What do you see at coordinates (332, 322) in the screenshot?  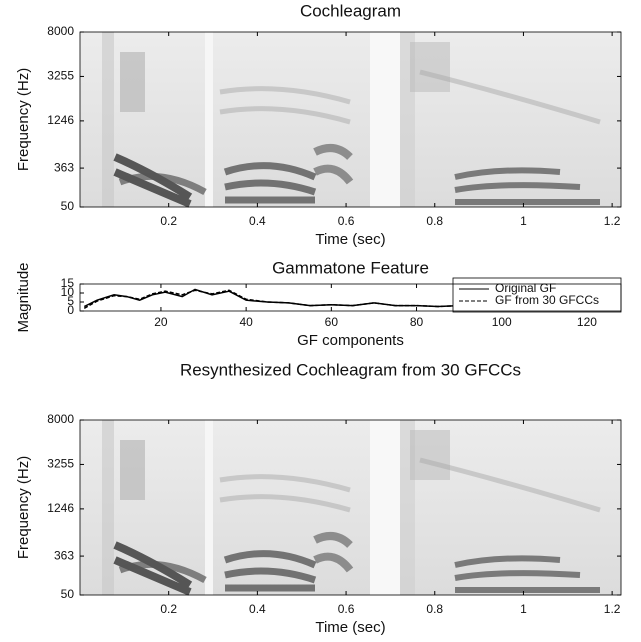 I see `x-tick-label: 60` at bounding box center [332, 322].